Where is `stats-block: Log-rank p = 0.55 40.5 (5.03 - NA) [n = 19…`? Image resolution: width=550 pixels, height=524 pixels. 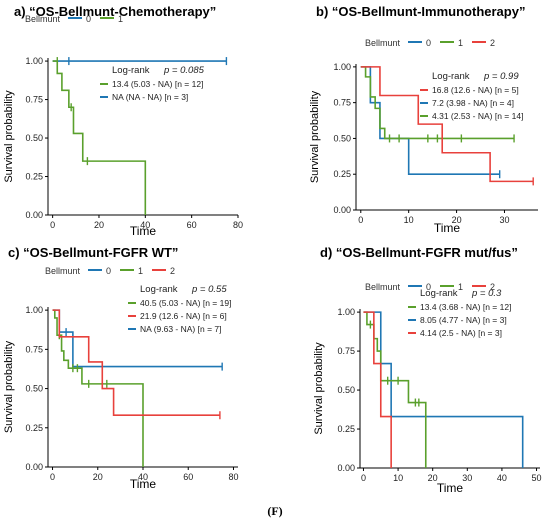
stats-block: Log-rank p = 0.55 40.5 (5.03 - NA) [n = 19… is located at coordinates (179, 309).